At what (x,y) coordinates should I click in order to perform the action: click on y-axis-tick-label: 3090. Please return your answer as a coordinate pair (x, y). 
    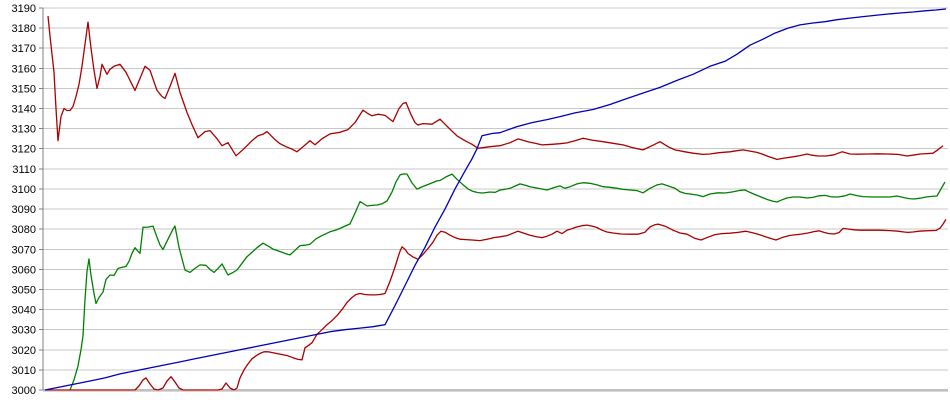
    Looking at the image, I should click on (24, 210).